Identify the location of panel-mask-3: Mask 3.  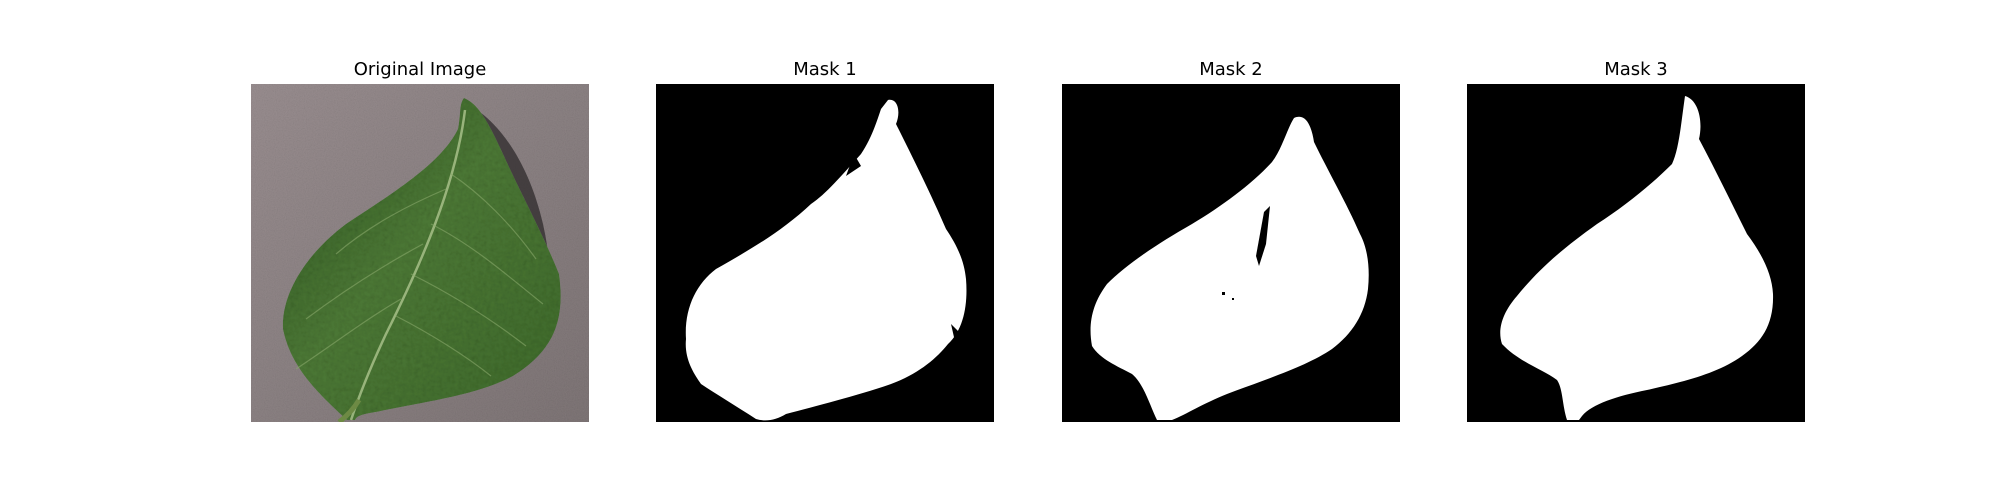
(1636, 239).